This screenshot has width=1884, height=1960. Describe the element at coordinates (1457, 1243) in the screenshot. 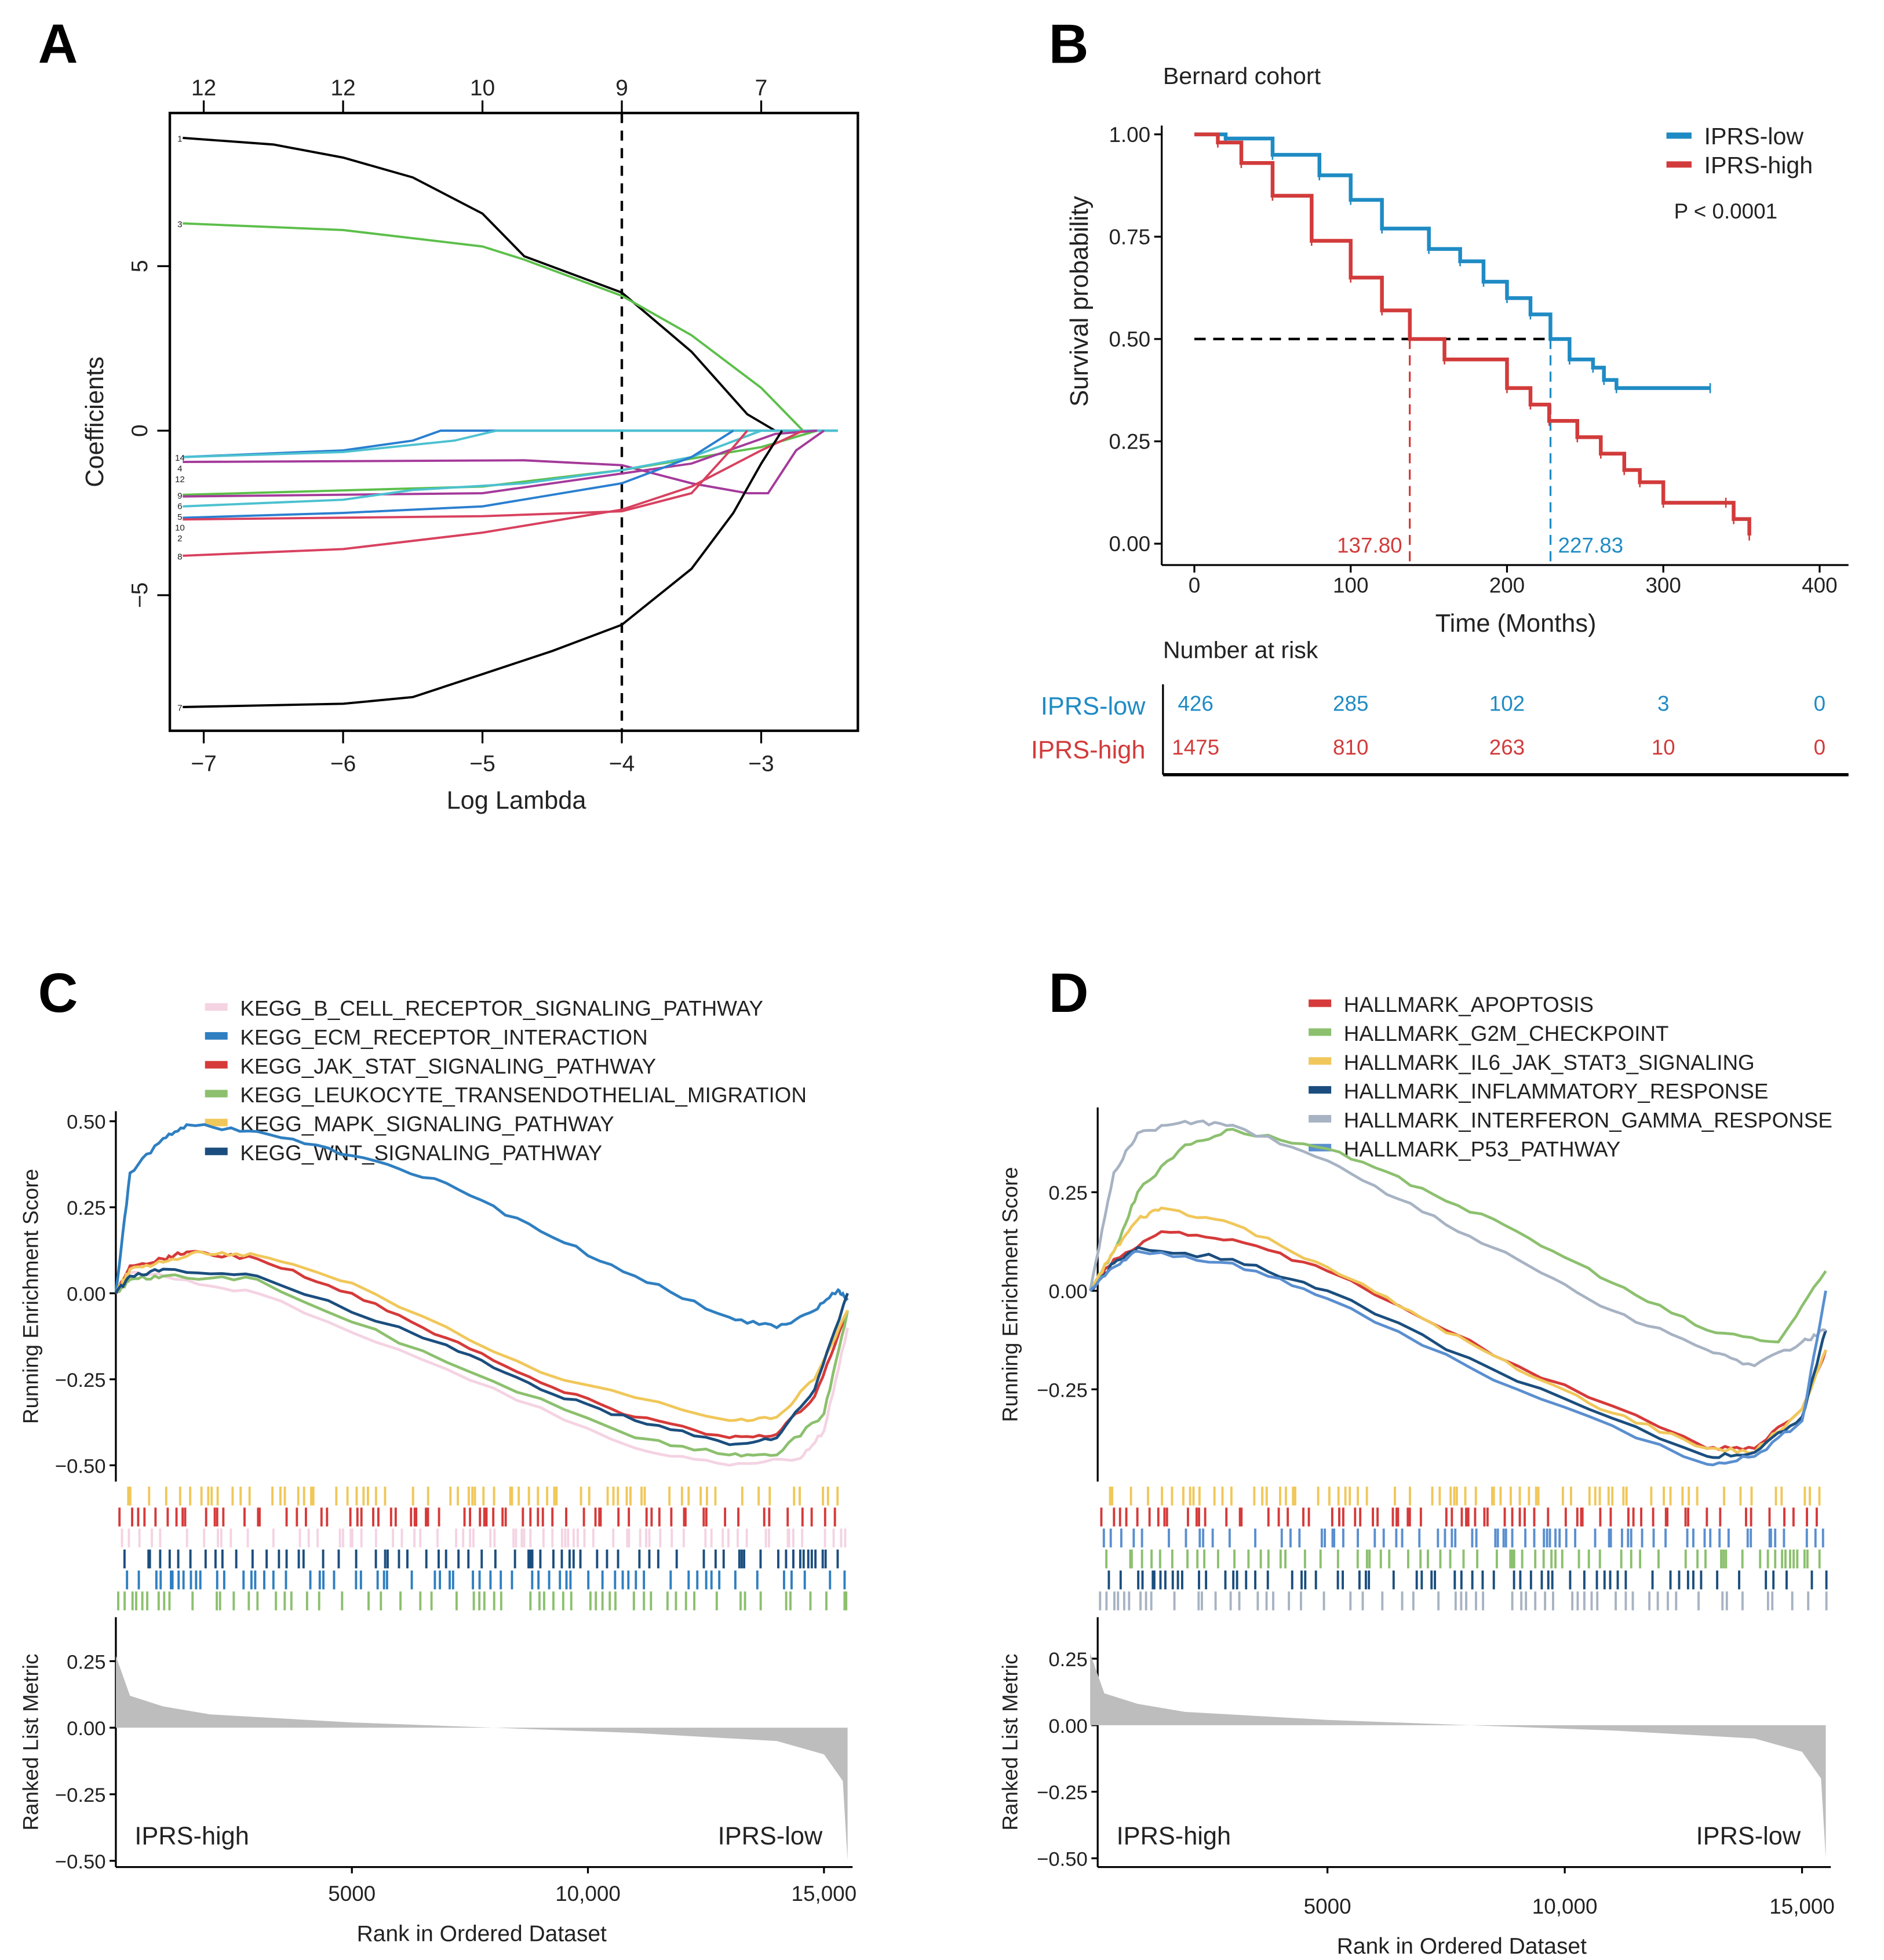

I see `es-curve-hallmark_interferon_gamma_response` at that location.